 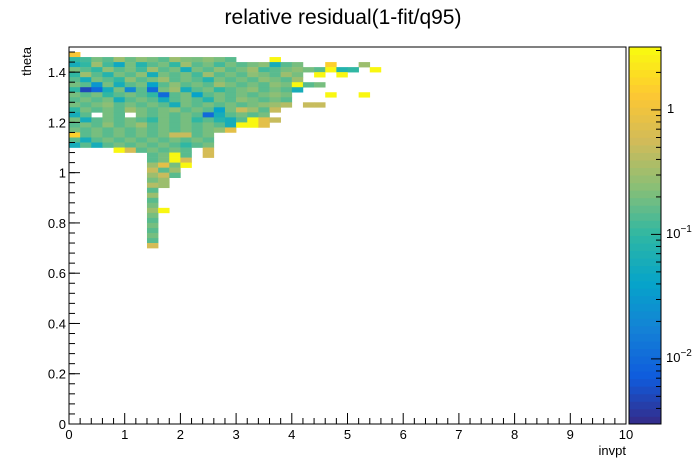 I want to click on y-tick-label: 0, so click(x=62, y=424).